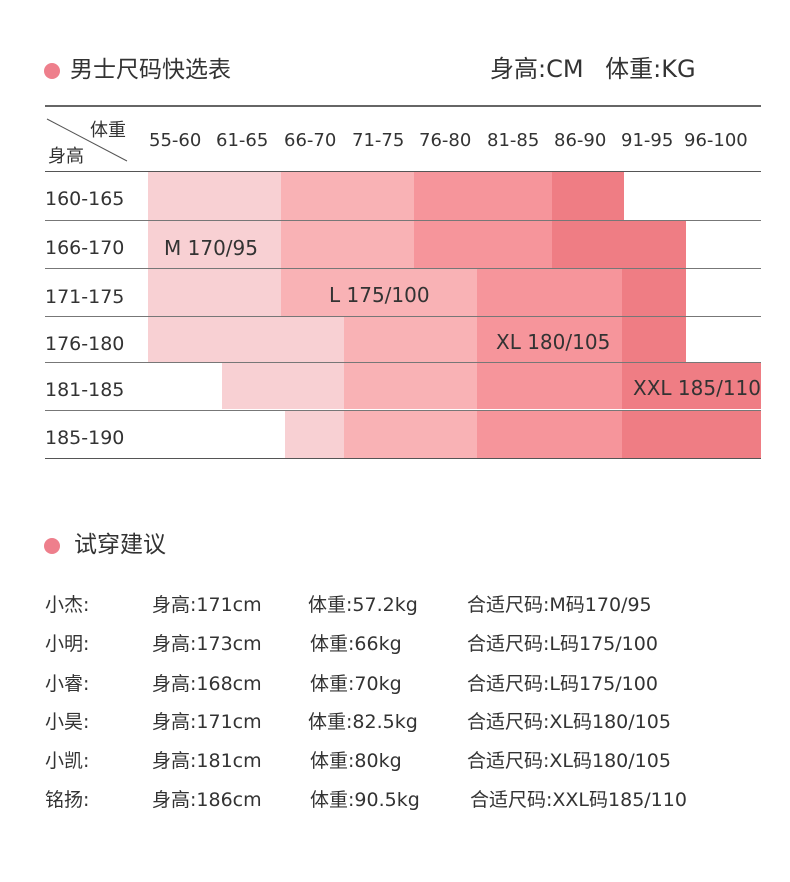 The width and height of the screenshot is (790, 882). What do you see at coordinates (445, 140) in the screenshot?
I see `weight-column-header: 76-80` at bounding box center [445, 140].